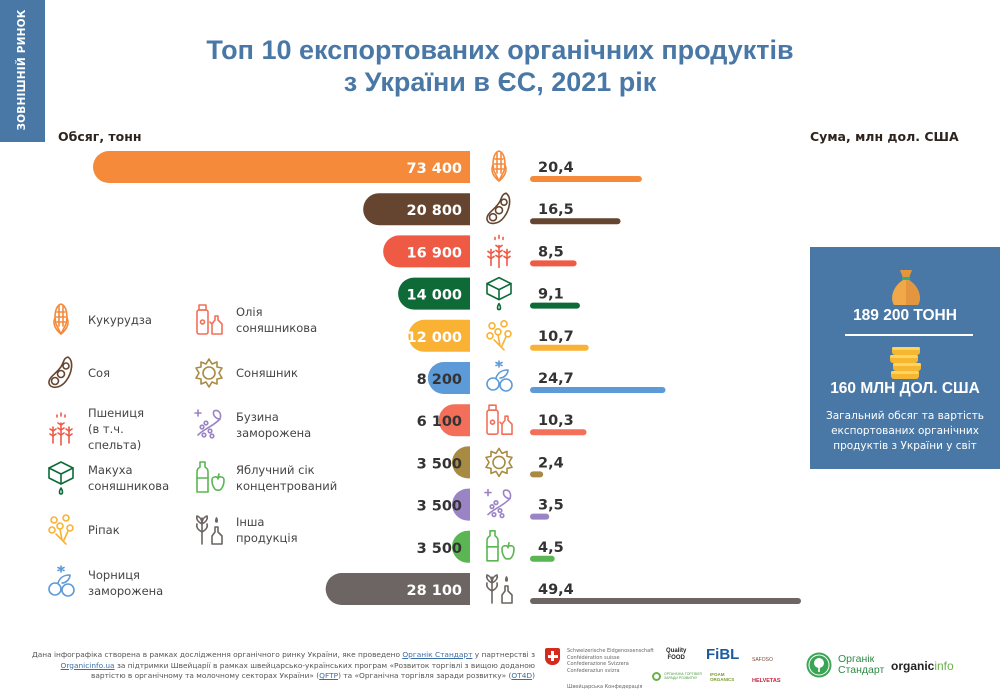  Describe the element at coordinates (498, 208) in the screenshot. I see `soybean-icon` at that location.